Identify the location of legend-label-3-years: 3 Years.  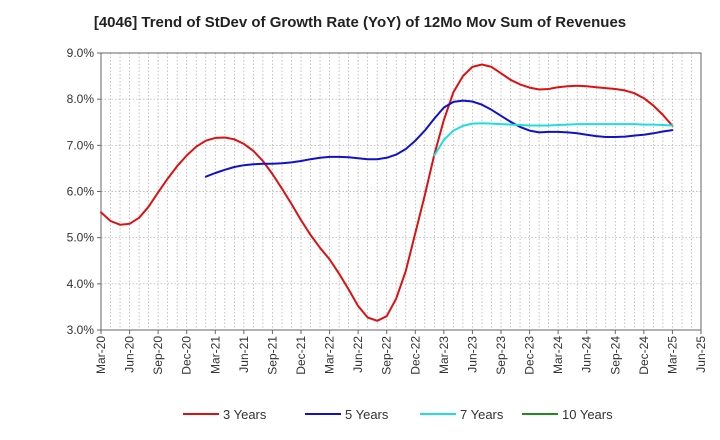
(245, 414).